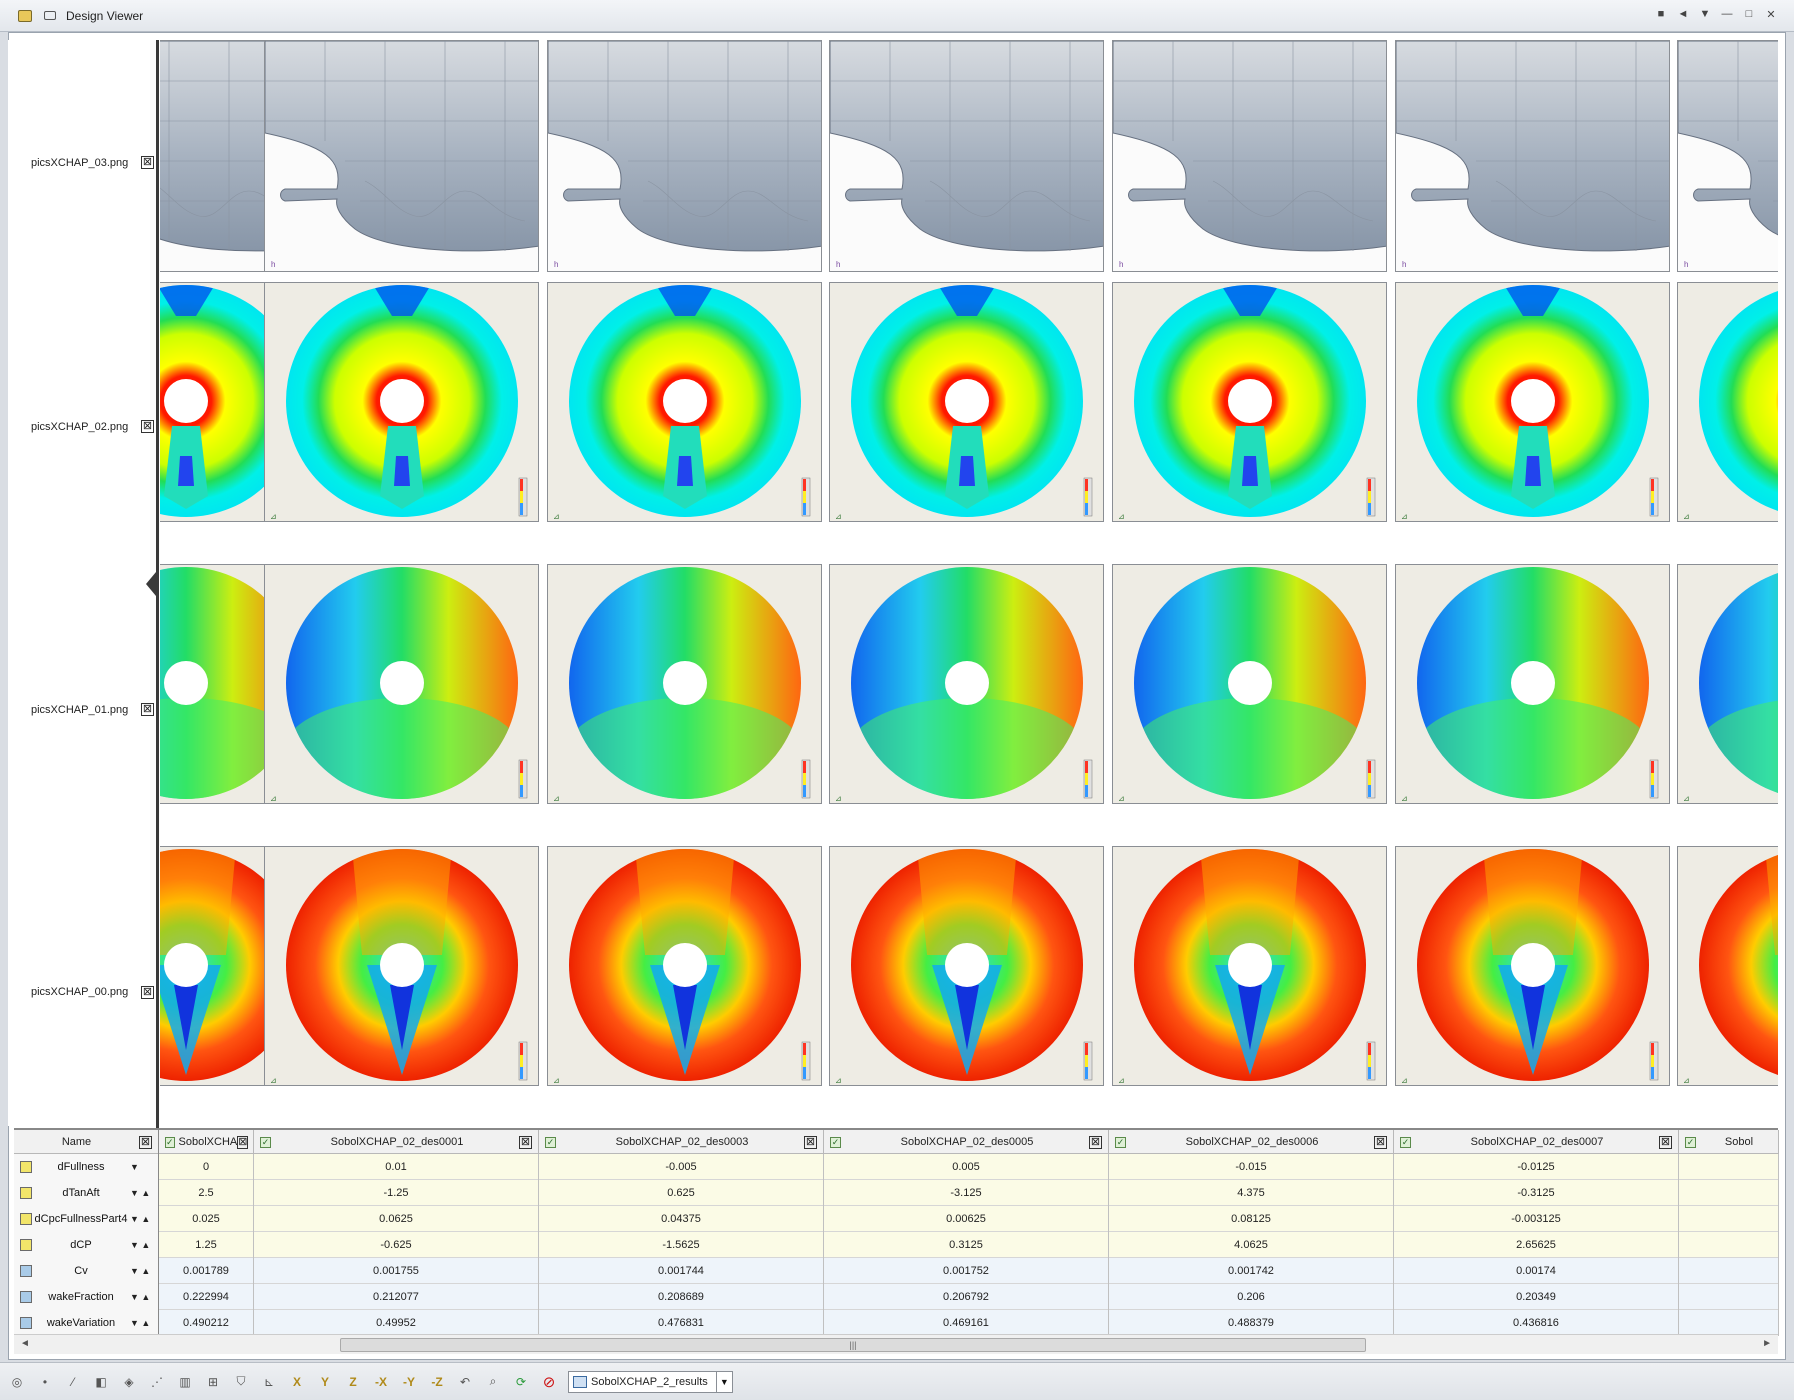 This screenshot has height=1400, width=1794. Describe the element at coordinates (25, 1343) in the screenshot. I see `scroll-left-icon: ◄` at that location.